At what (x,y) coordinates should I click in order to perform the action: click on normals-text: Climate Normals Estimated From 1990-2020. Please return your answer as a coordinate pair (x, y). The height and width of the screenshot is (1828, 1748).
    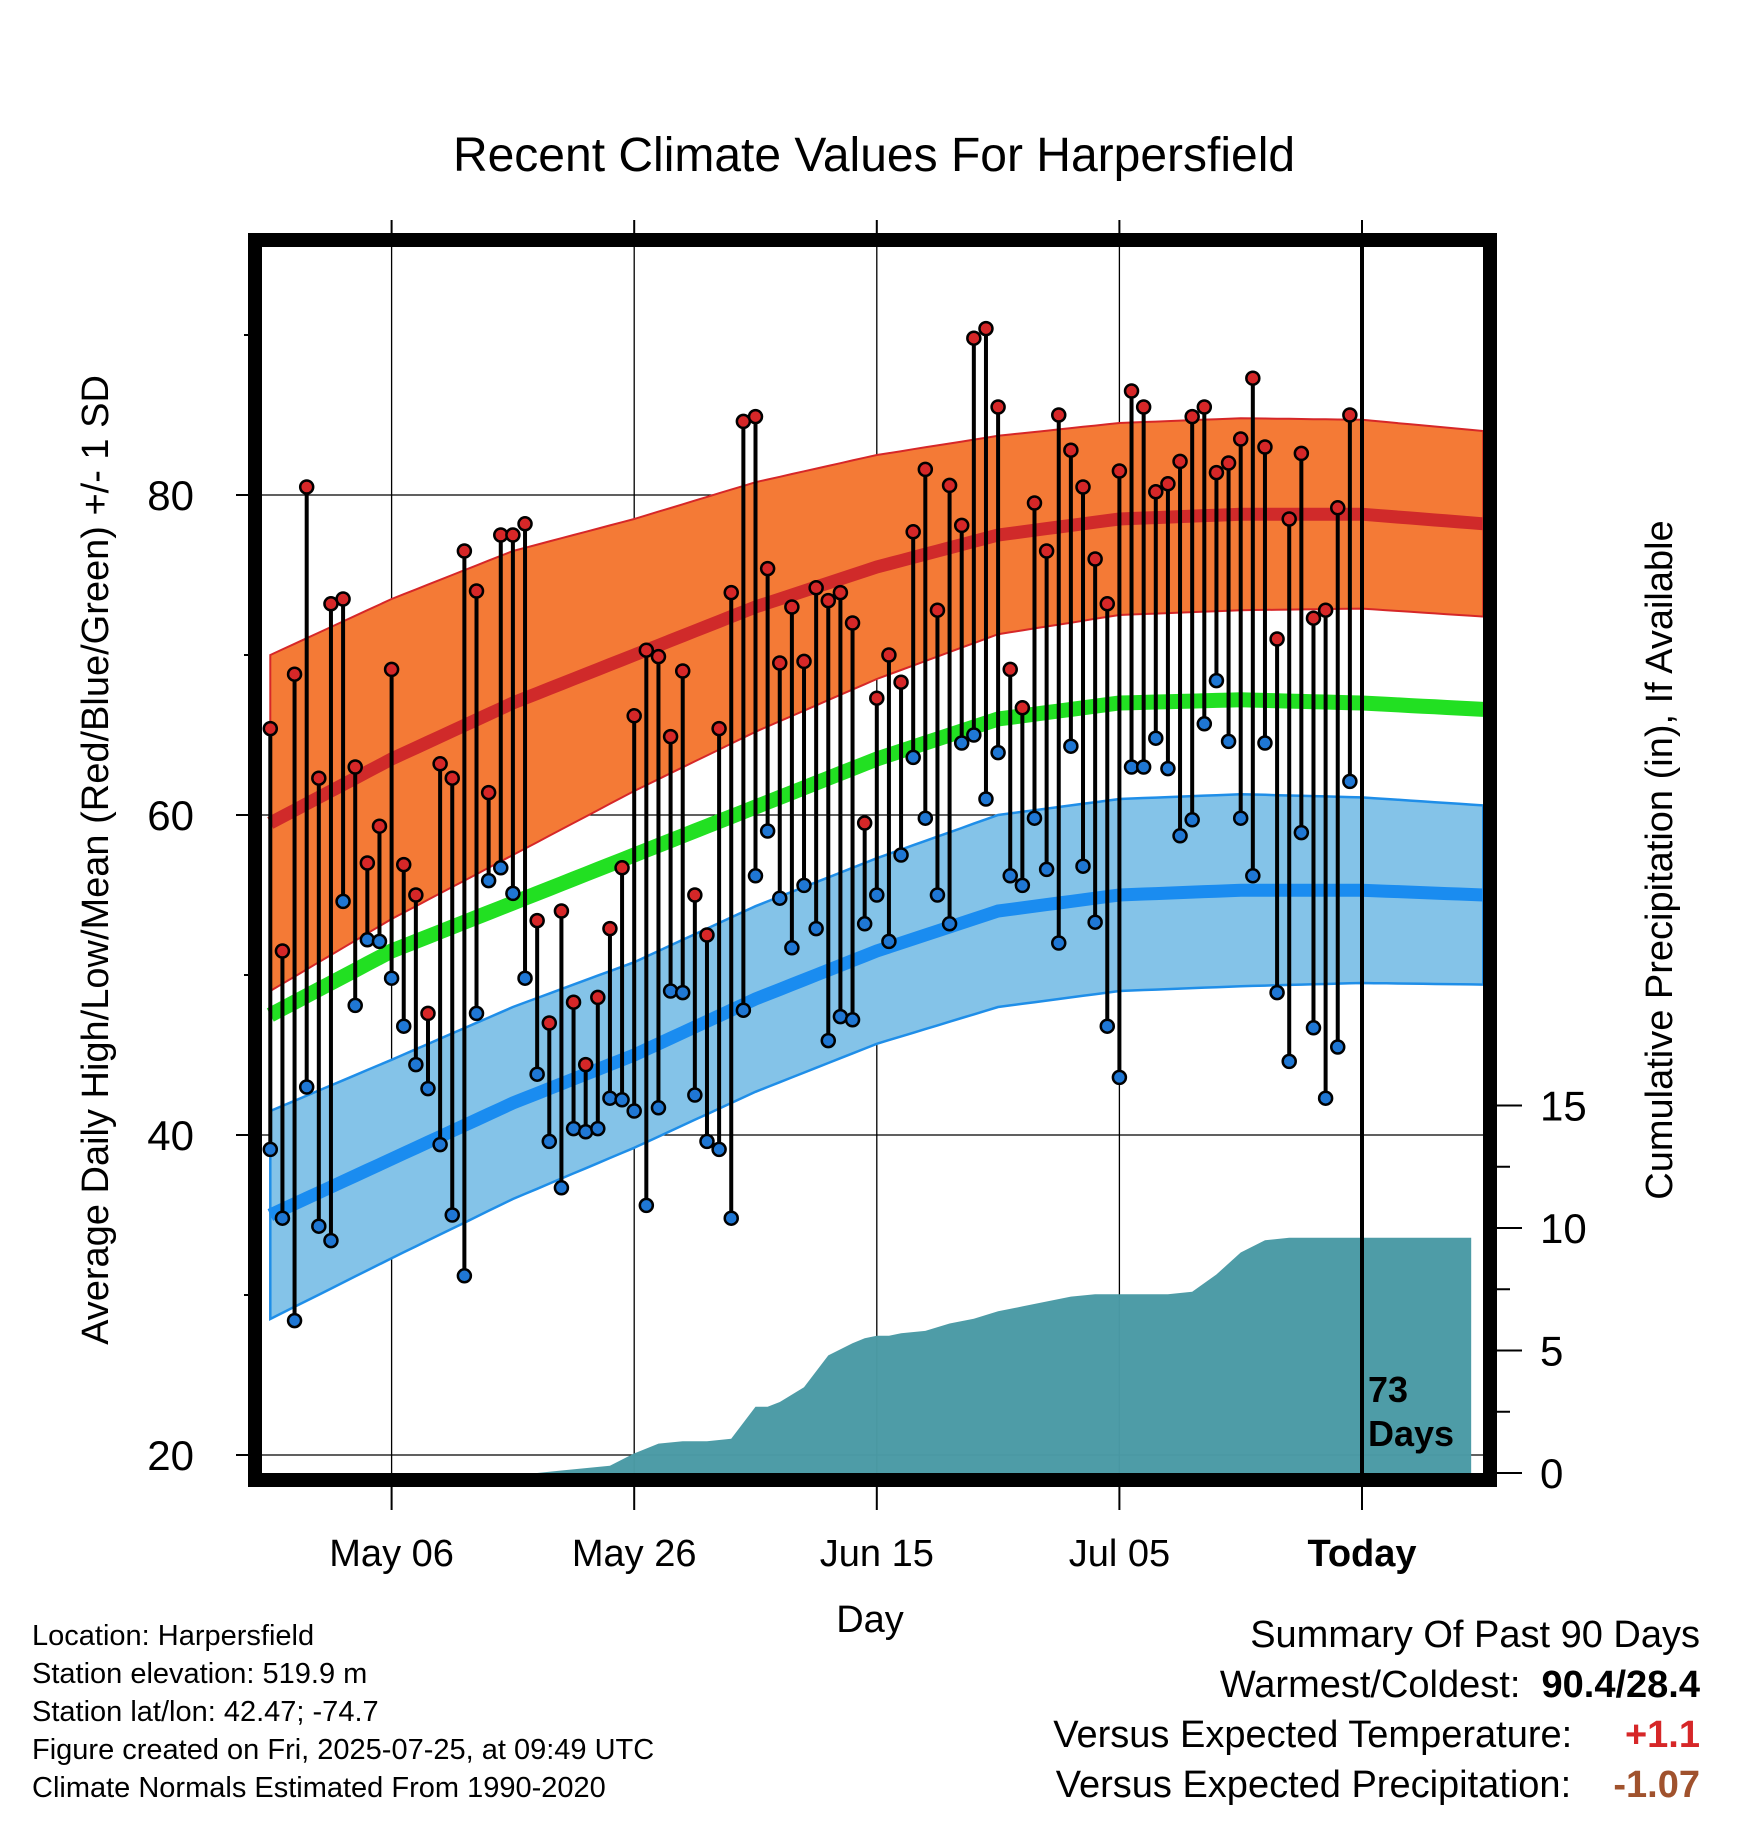
    Looking at the image, I should click on (319, 1788).